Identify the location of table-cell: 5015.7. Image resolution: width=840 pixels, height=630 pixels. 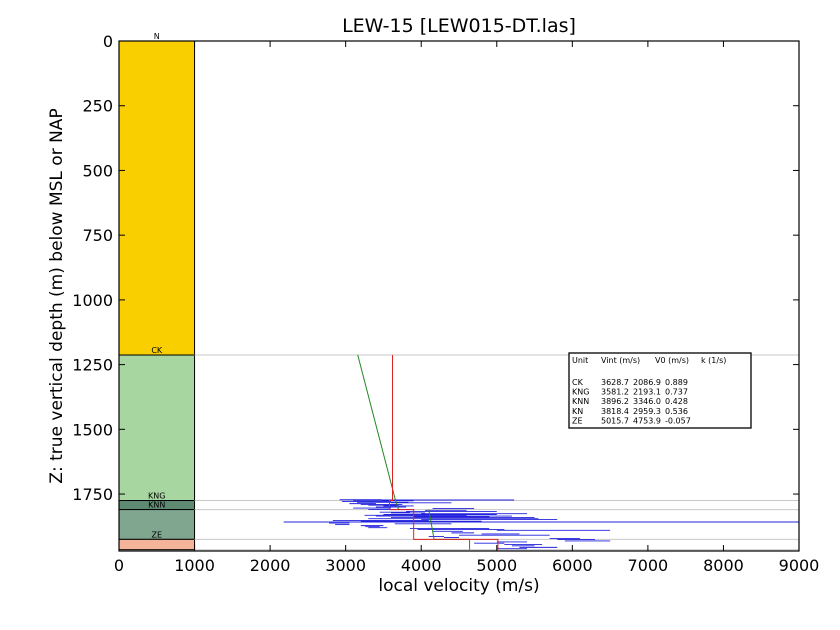
(615, 420).